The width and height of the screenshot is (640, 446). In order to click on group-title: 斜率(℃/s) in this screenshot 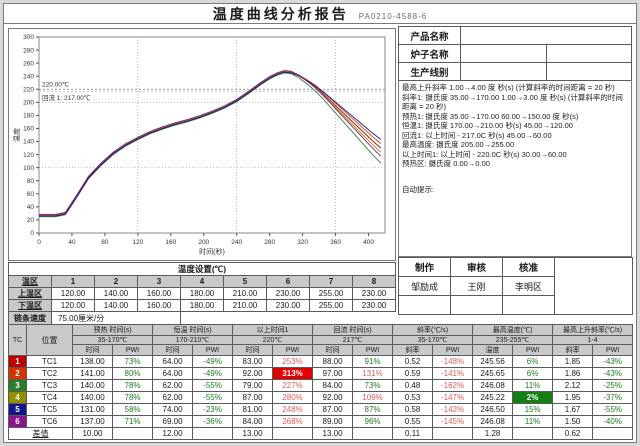, I will do `click(433, 330)`.